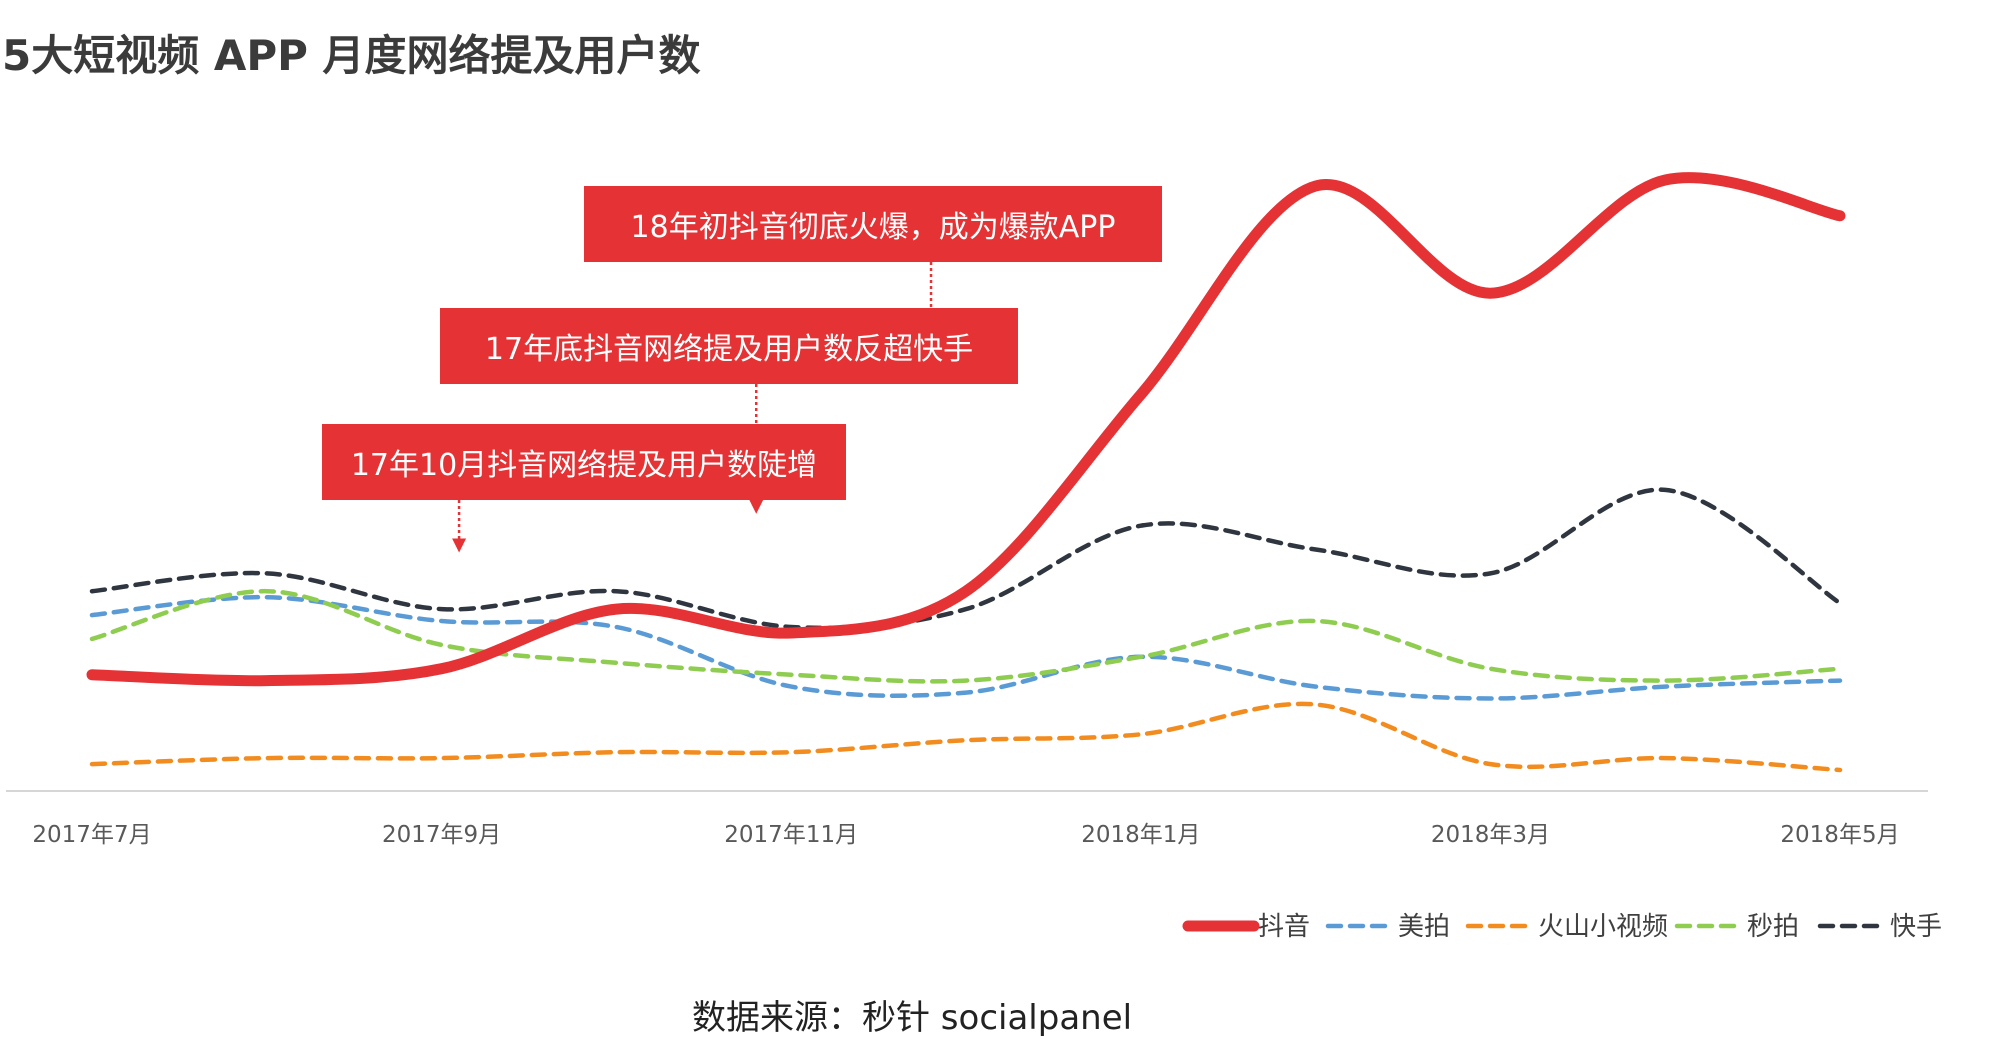 This screenshot has height=1039, width=2016. Describe the element at coordinates (912, 1018) in the screenshot. I see `source-note: 数据来源：秒针 socialpanel` at that location.